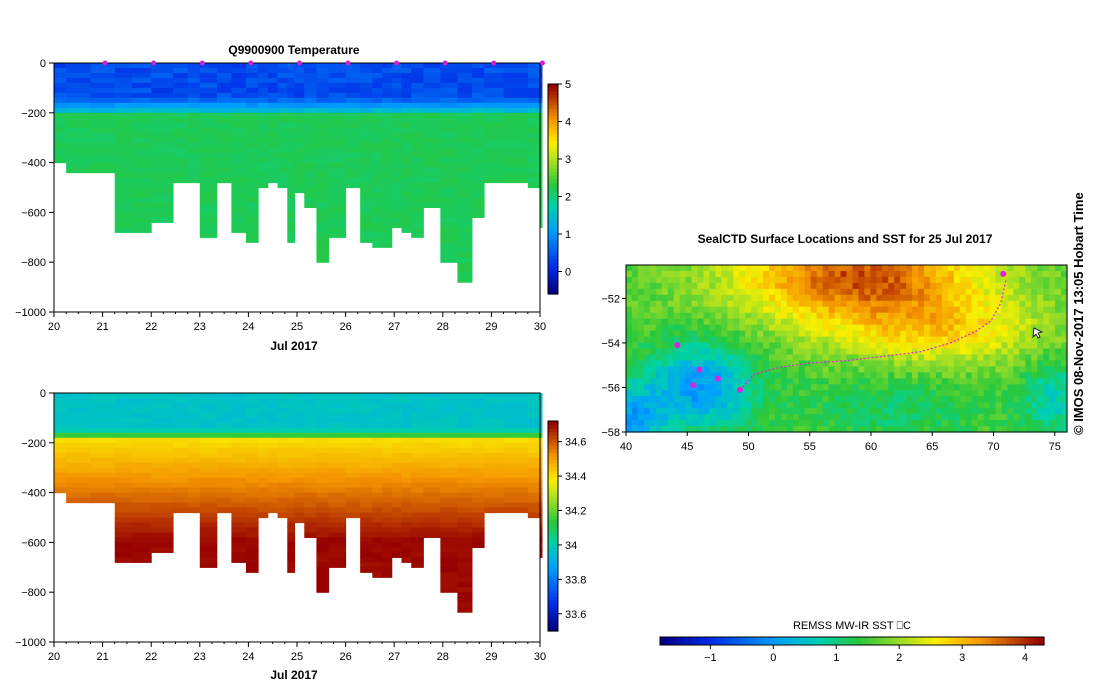  What do you see at coordinates (553, 489) in the screenshot?
I see `salinity-colorbar-swatch` at bounding box center [553, 489].